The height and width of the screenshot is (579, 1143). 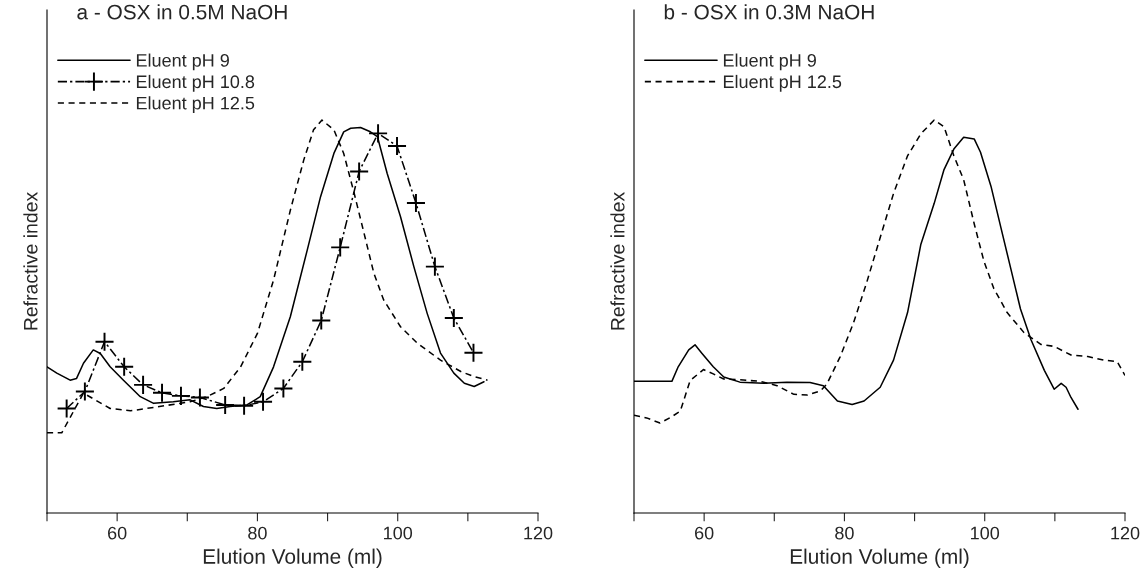 What do you see at coordinates (182, 12) in the screenshot?
I see `chart-title: a - OSX in 0.5M NaOH` at bounding box center [182, 12].